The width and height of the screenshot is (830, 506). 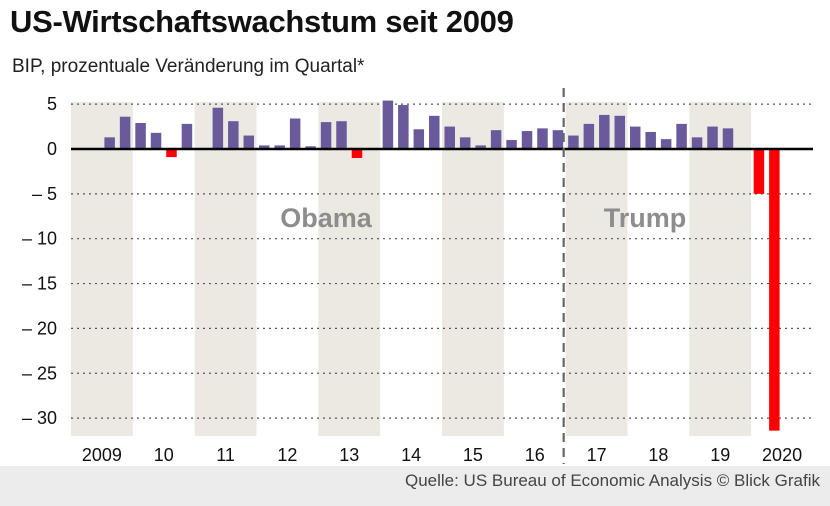 What do you see at coordinates (349, 455) in the screenshot?
I see `x-tick-label: 13` at bounding box center [349, 455].